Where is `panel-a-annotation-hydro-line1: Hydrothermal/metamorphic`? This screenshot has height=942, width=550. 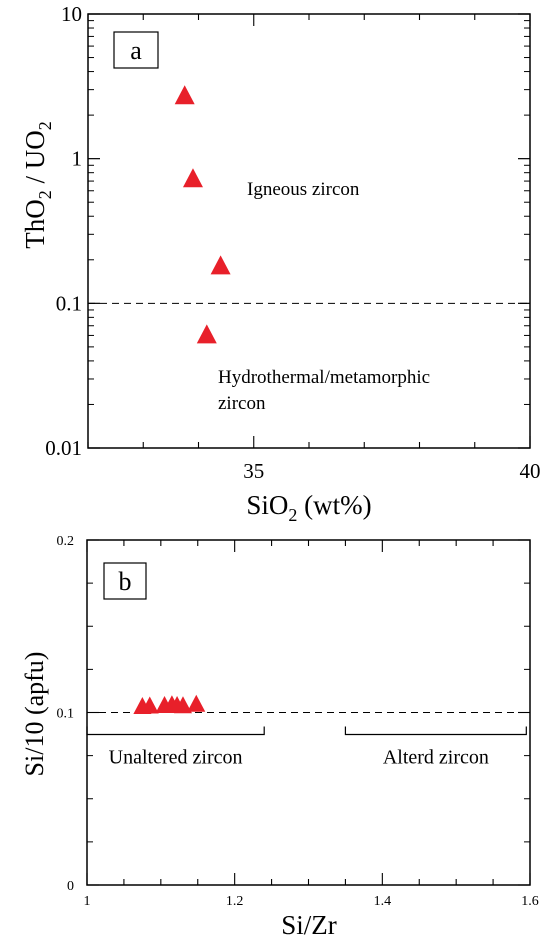 panel-a-annotation-hydro-line1: Hydrothermal/metamorphic is located at coordinates (324, 377).